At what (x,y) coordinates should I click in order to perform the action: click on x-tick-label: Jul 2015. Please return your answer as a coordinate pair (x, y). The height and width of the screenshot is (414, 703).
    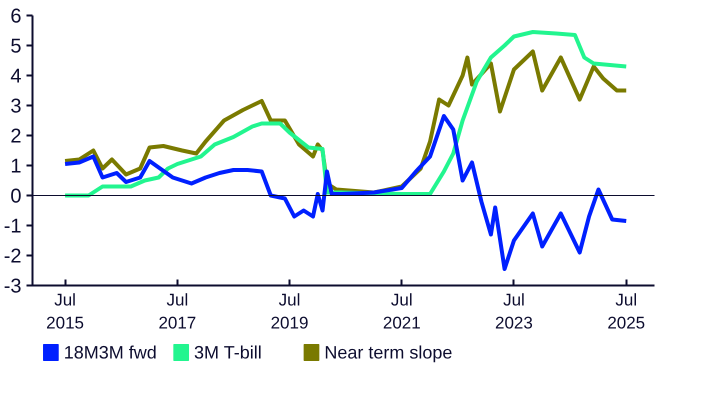
    Looking at the image, I should click on (65, 311).